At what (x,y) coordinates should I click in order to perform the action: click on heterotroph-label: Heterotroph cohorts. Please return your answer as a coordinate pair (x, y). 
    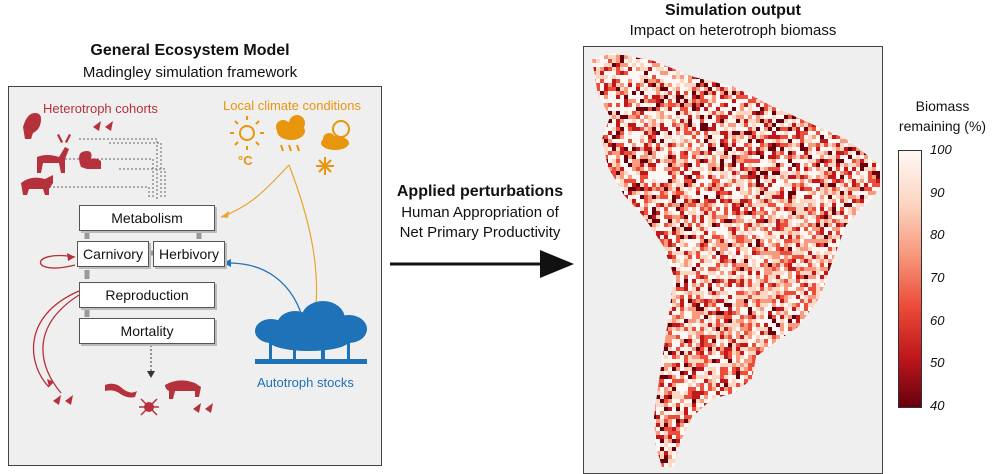
    Looking at the image, I should click on (100, 108).